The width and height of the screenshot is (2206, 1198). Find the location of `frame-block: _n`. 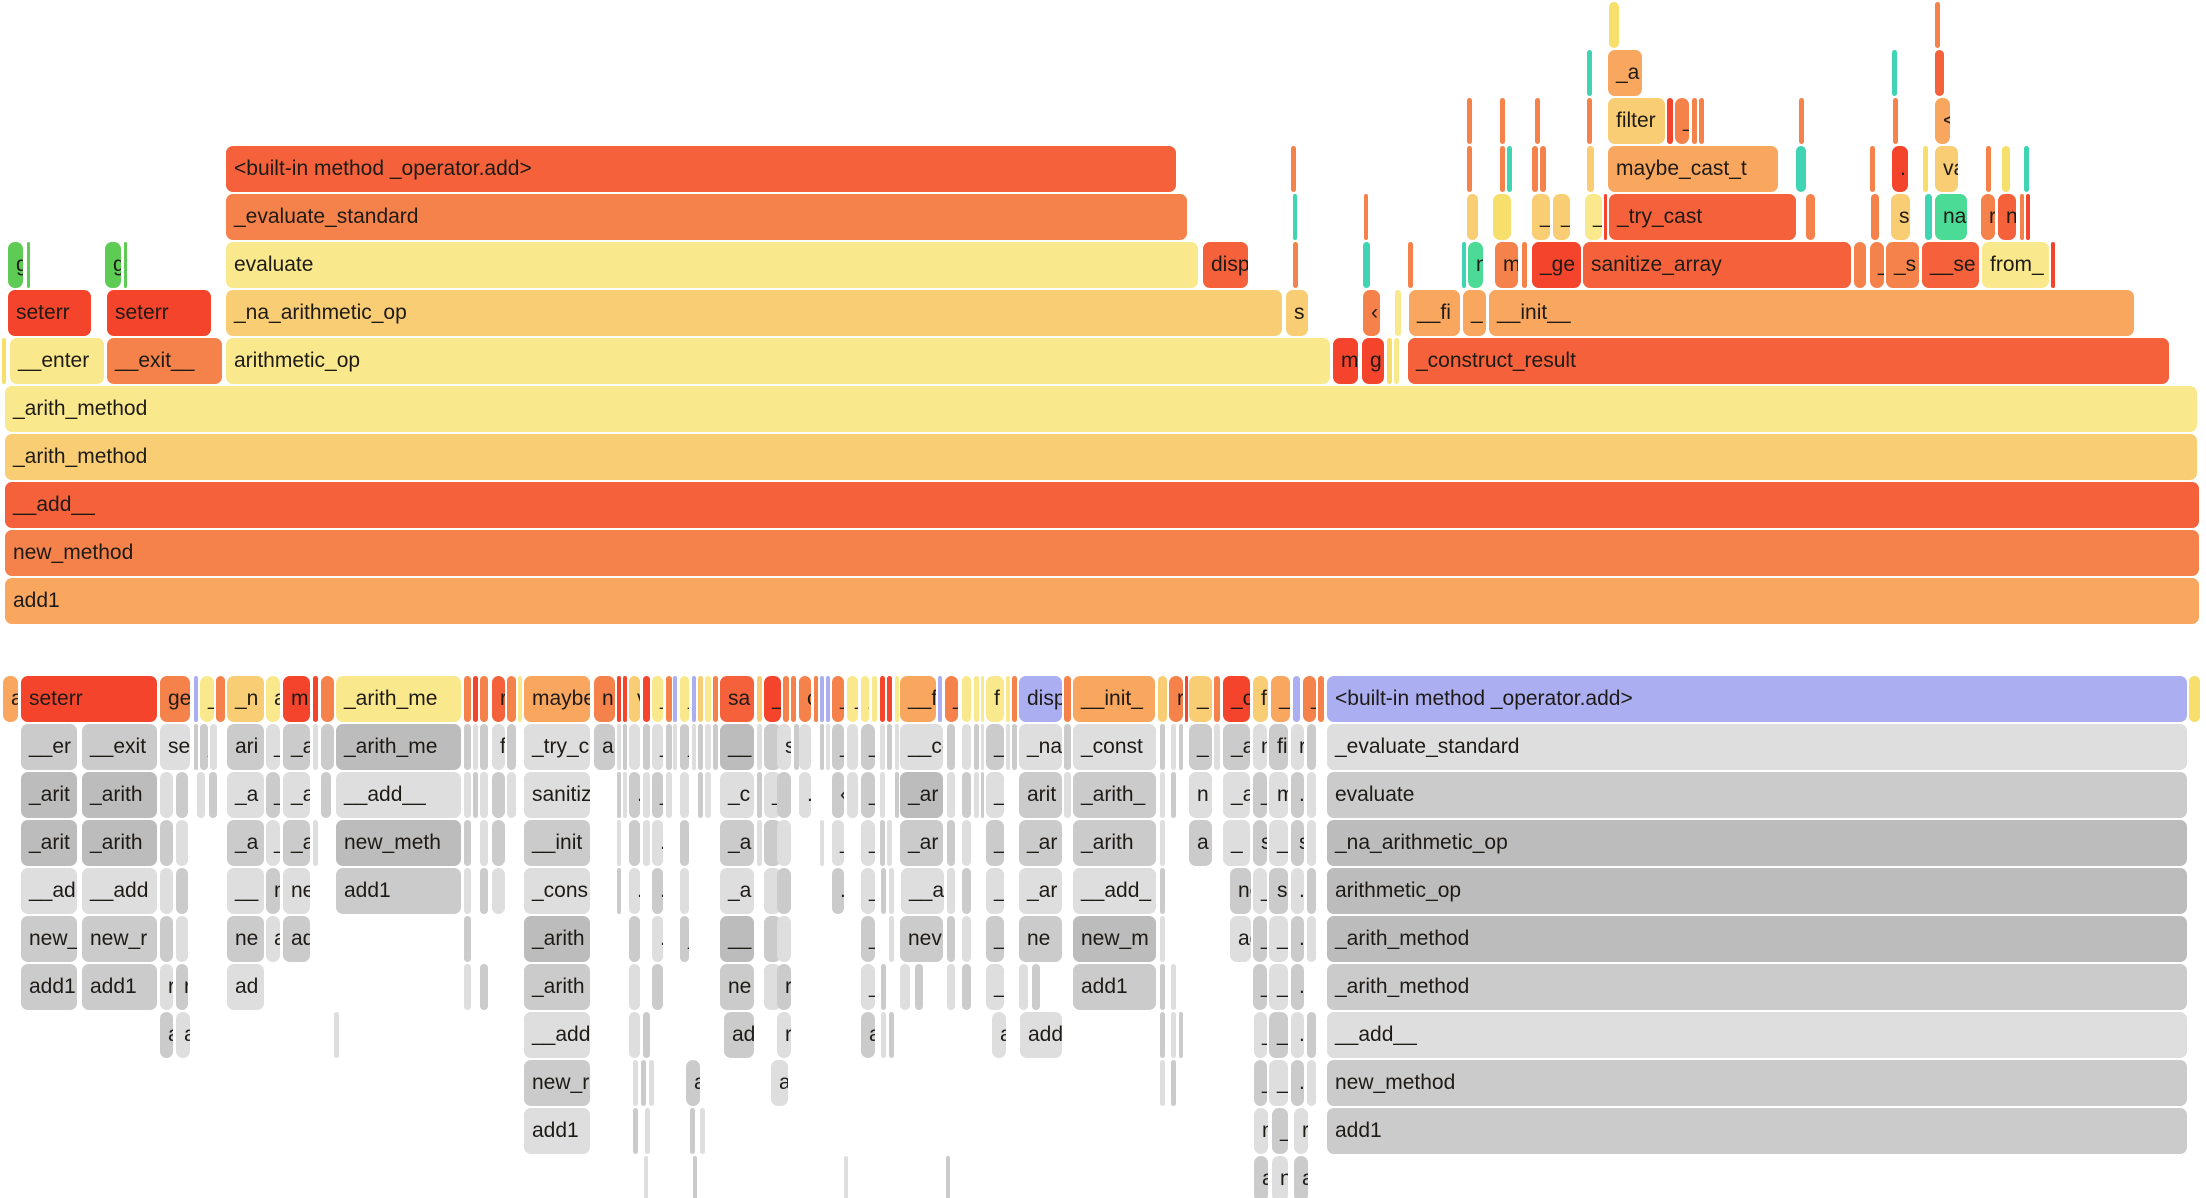

frame-block: _n is located at coordinates (245, 699).